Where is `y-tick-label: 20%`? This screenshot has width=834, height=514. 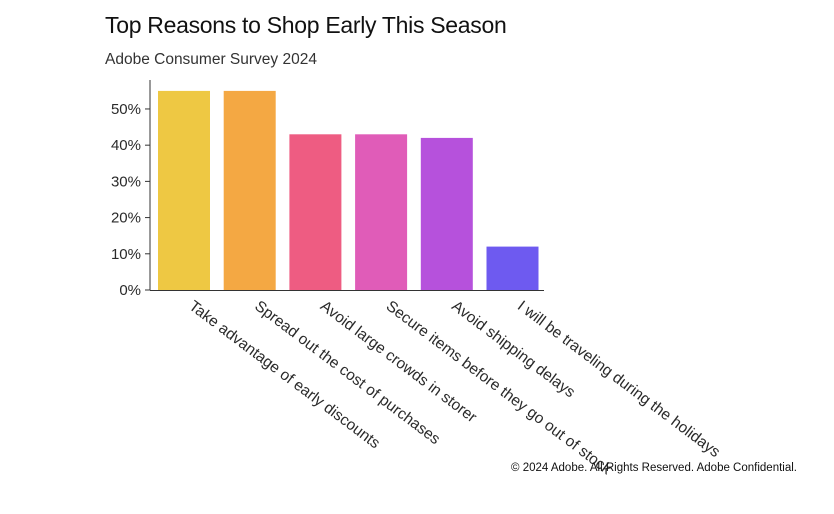
y-tick-label: 20% is located at coordinates (126, 218).